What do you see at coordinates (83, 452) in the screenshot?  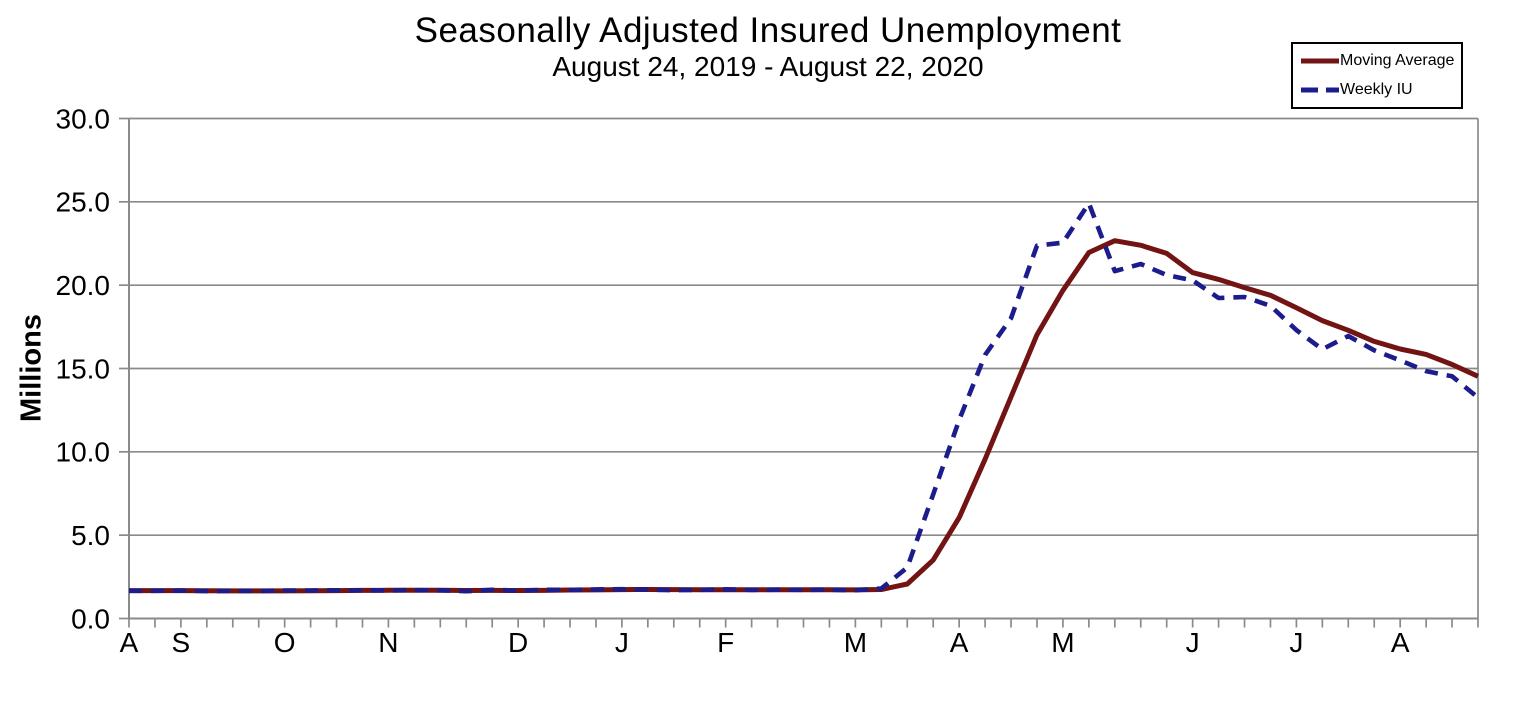 I see `y-tick-label: 10.0` at bounding box center [83, 452].